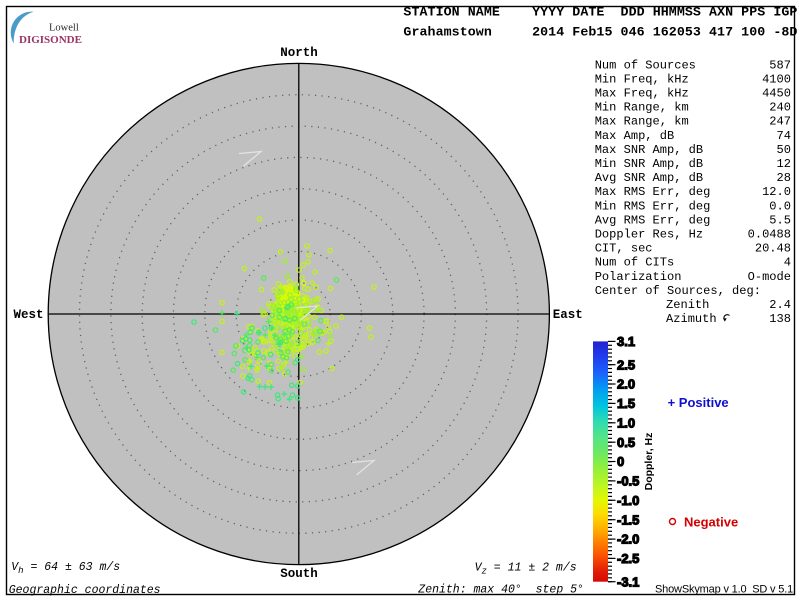 The height and width of the screenshot is (605, 800). What do you see at coordinates (628, 519) in the screenshot?
I see `svg-text: -1.5` at bounding box center [628, 519].